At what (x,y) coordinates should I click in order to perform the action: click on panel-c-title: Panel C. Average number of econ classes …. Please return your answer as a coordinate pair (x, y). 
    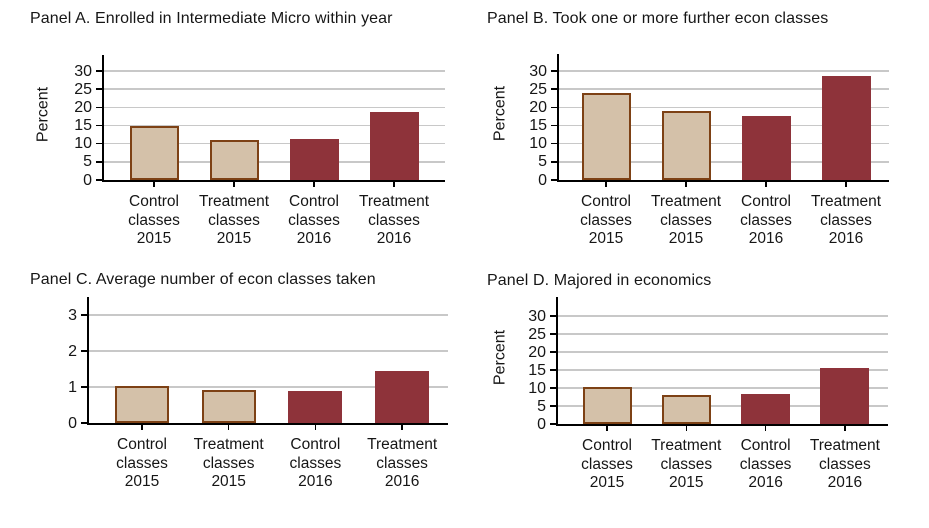
    Looking at the image, I should click on (203, 279).